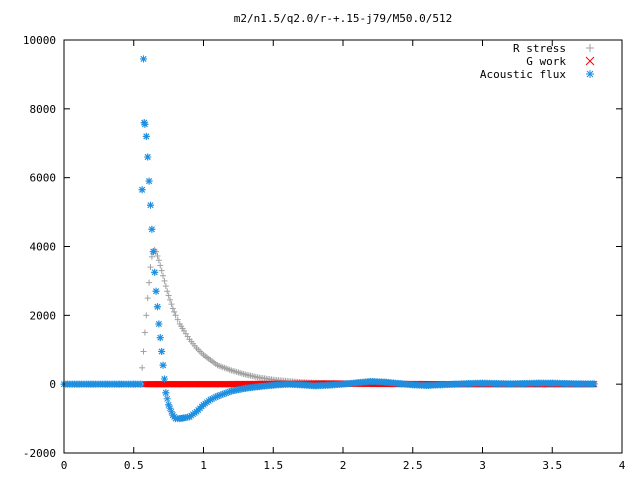  I want to click on legend-label: G work, so click(546, 61).